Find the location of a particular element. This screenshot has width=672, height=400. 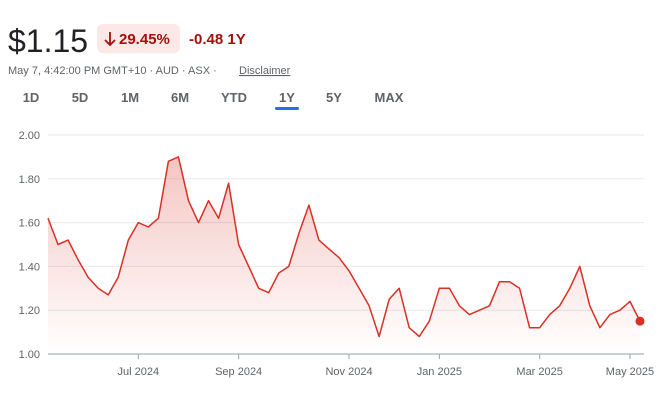

y-tick-label: 1.00 is located at coordinates (29, 355).